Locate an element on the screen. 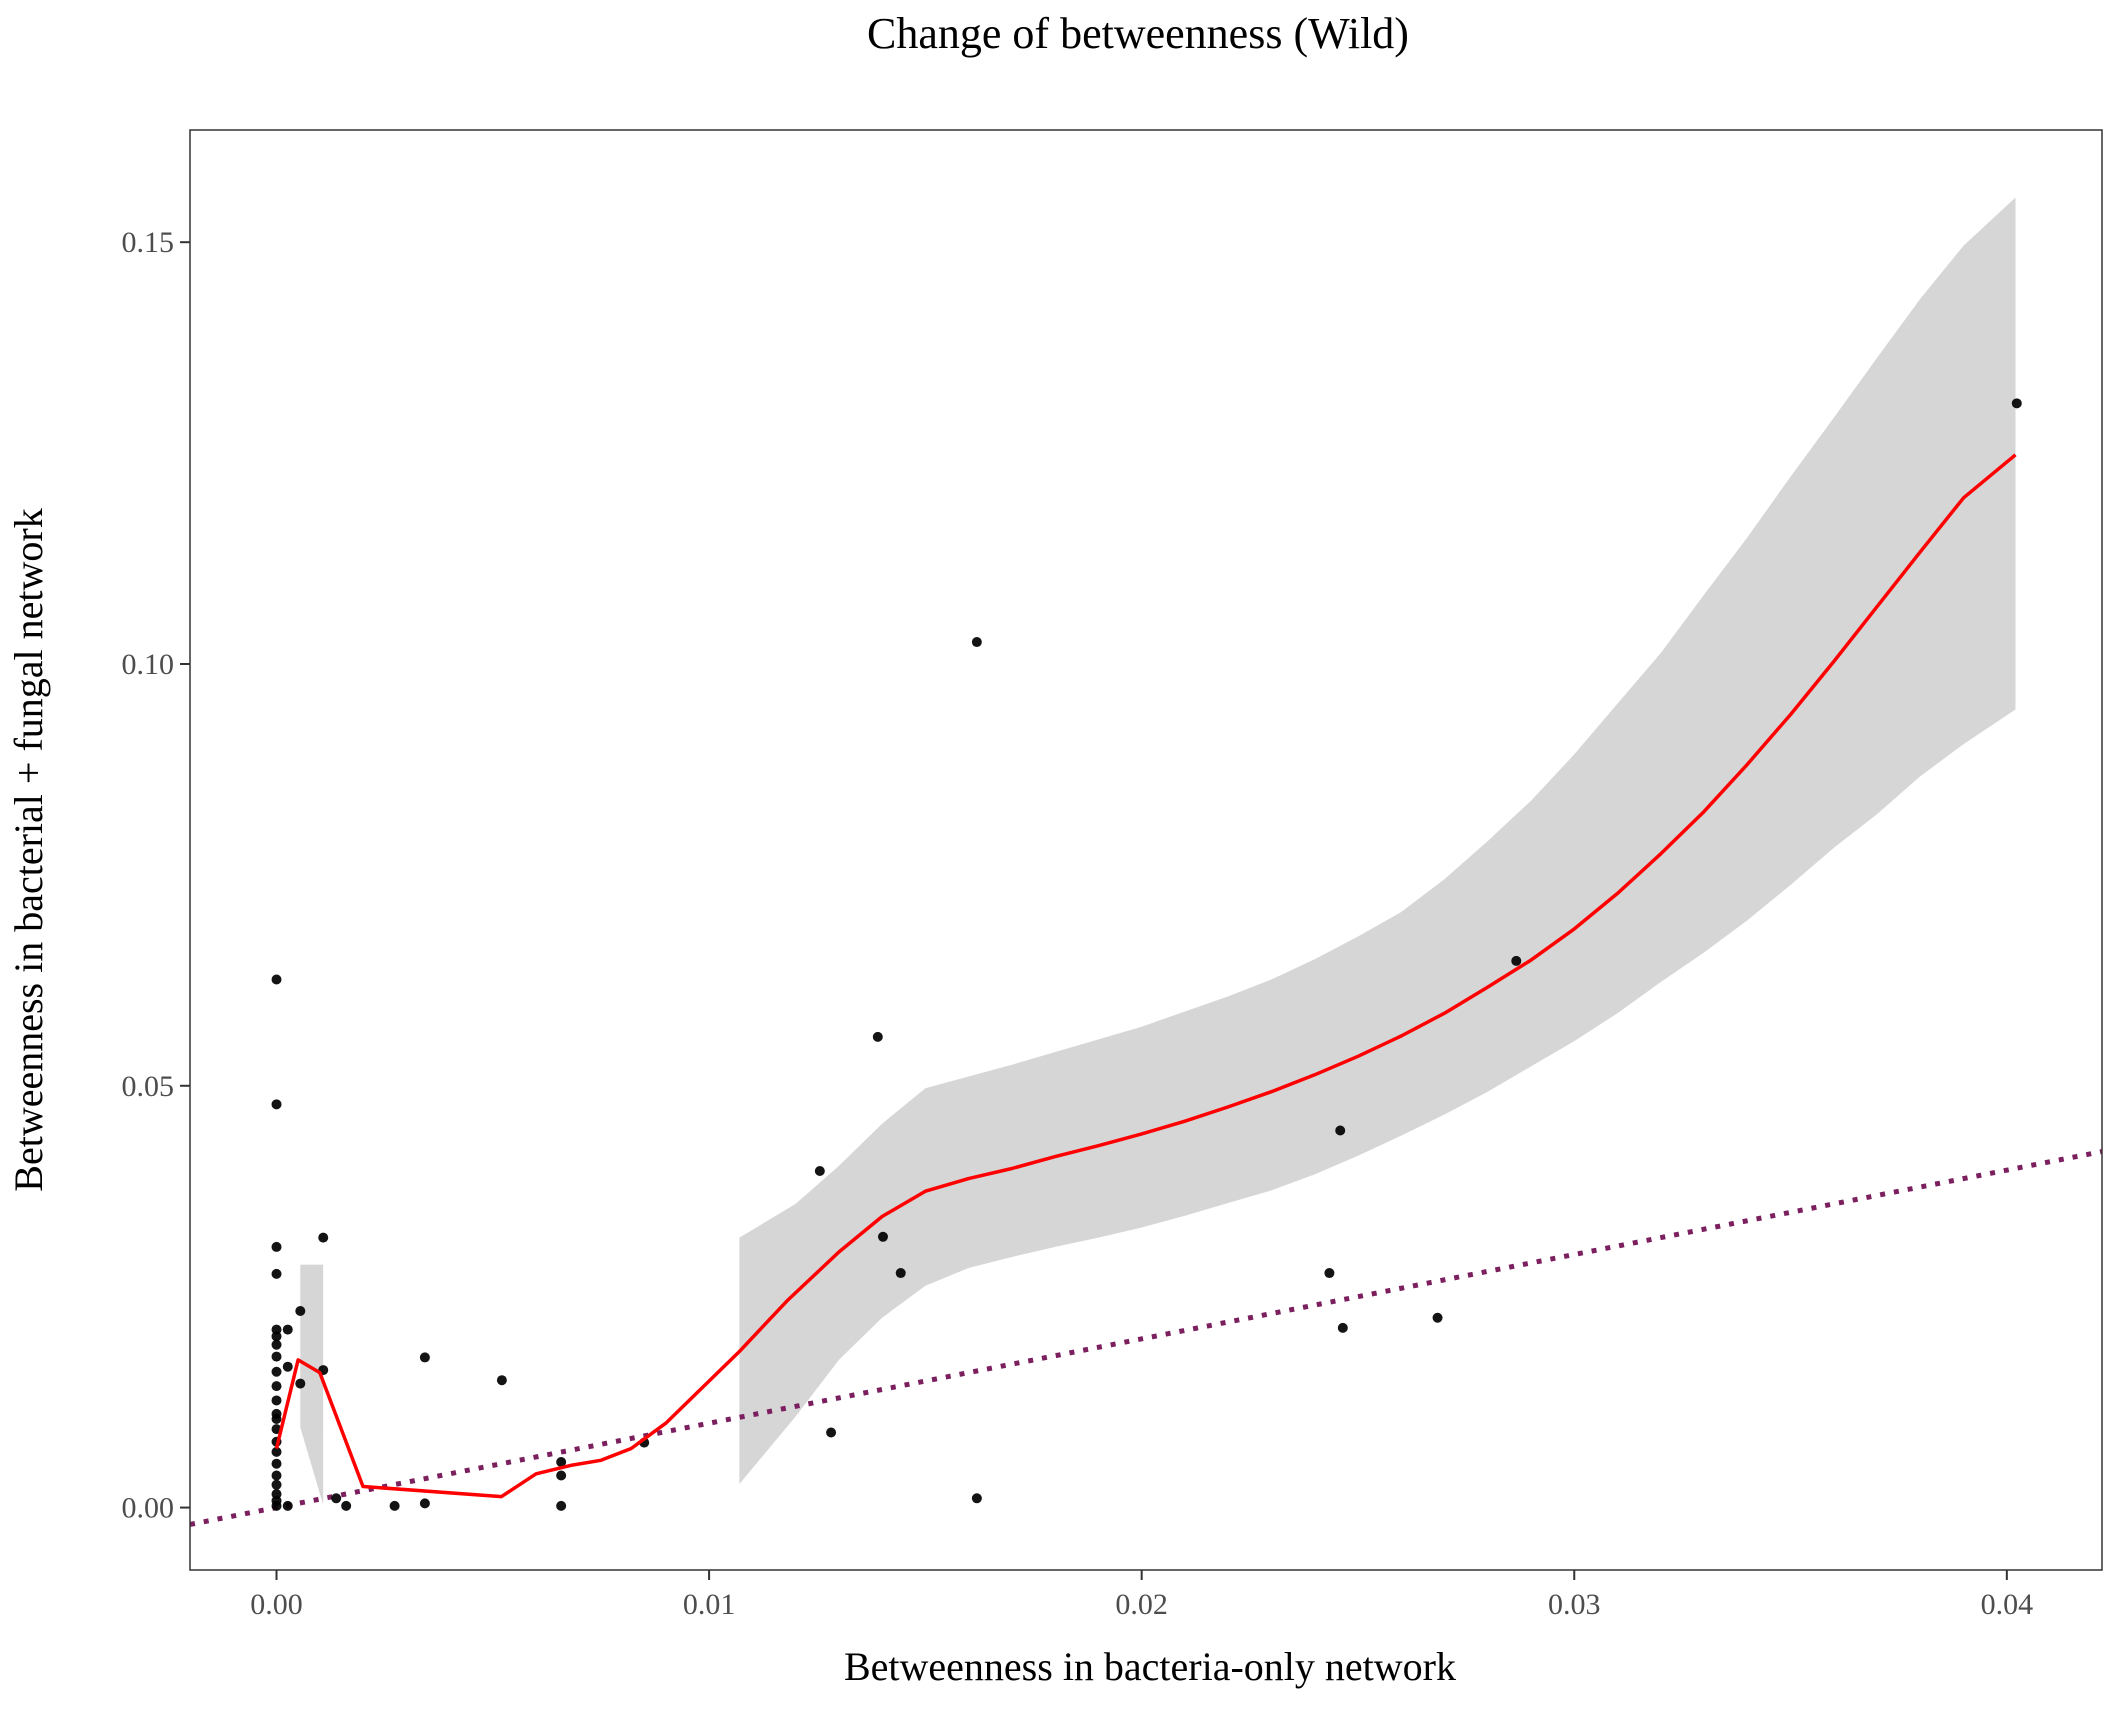 This screenshot has width=2112, height=1728. y-tick-label: 0.15 is located at coordinates (148, 242).